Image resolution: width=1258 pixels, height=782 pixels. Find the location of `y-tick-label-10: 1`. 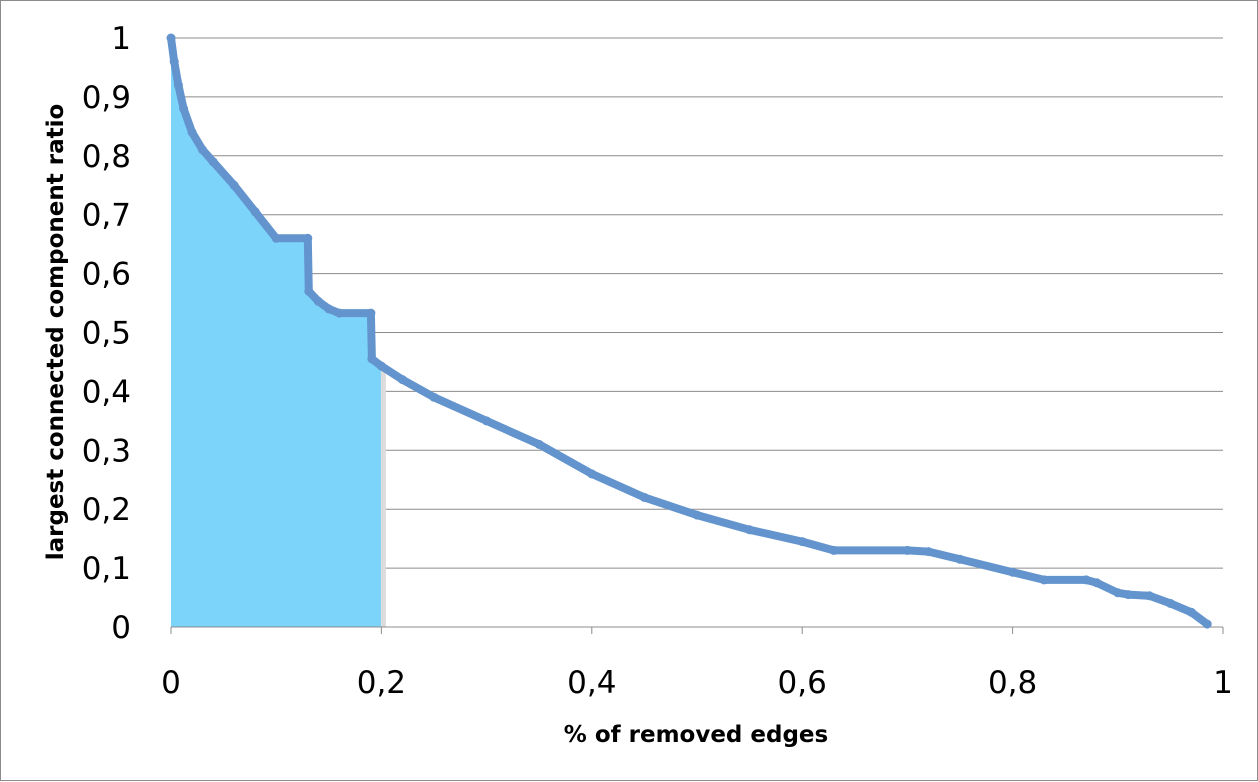

y-tick-label-10: 1 is located at coordinates (121, 39).